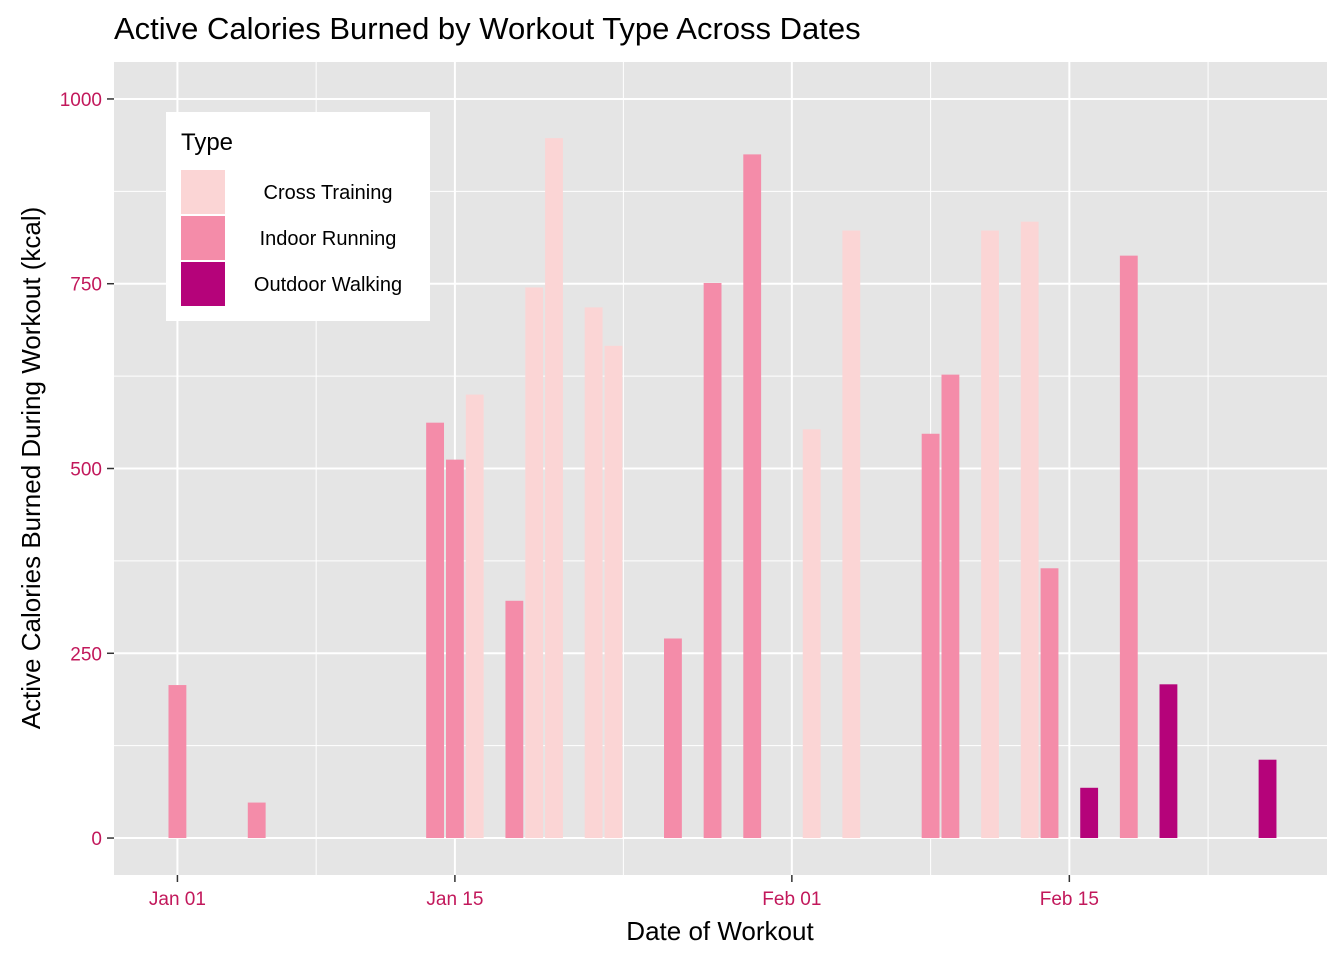 The height and width of the screenshot is (960, 1344). What do you see at coordinates (454, 899) in the screenshot?
I see `x-tick-label: Jan 15` at bounding box center [454, 899].